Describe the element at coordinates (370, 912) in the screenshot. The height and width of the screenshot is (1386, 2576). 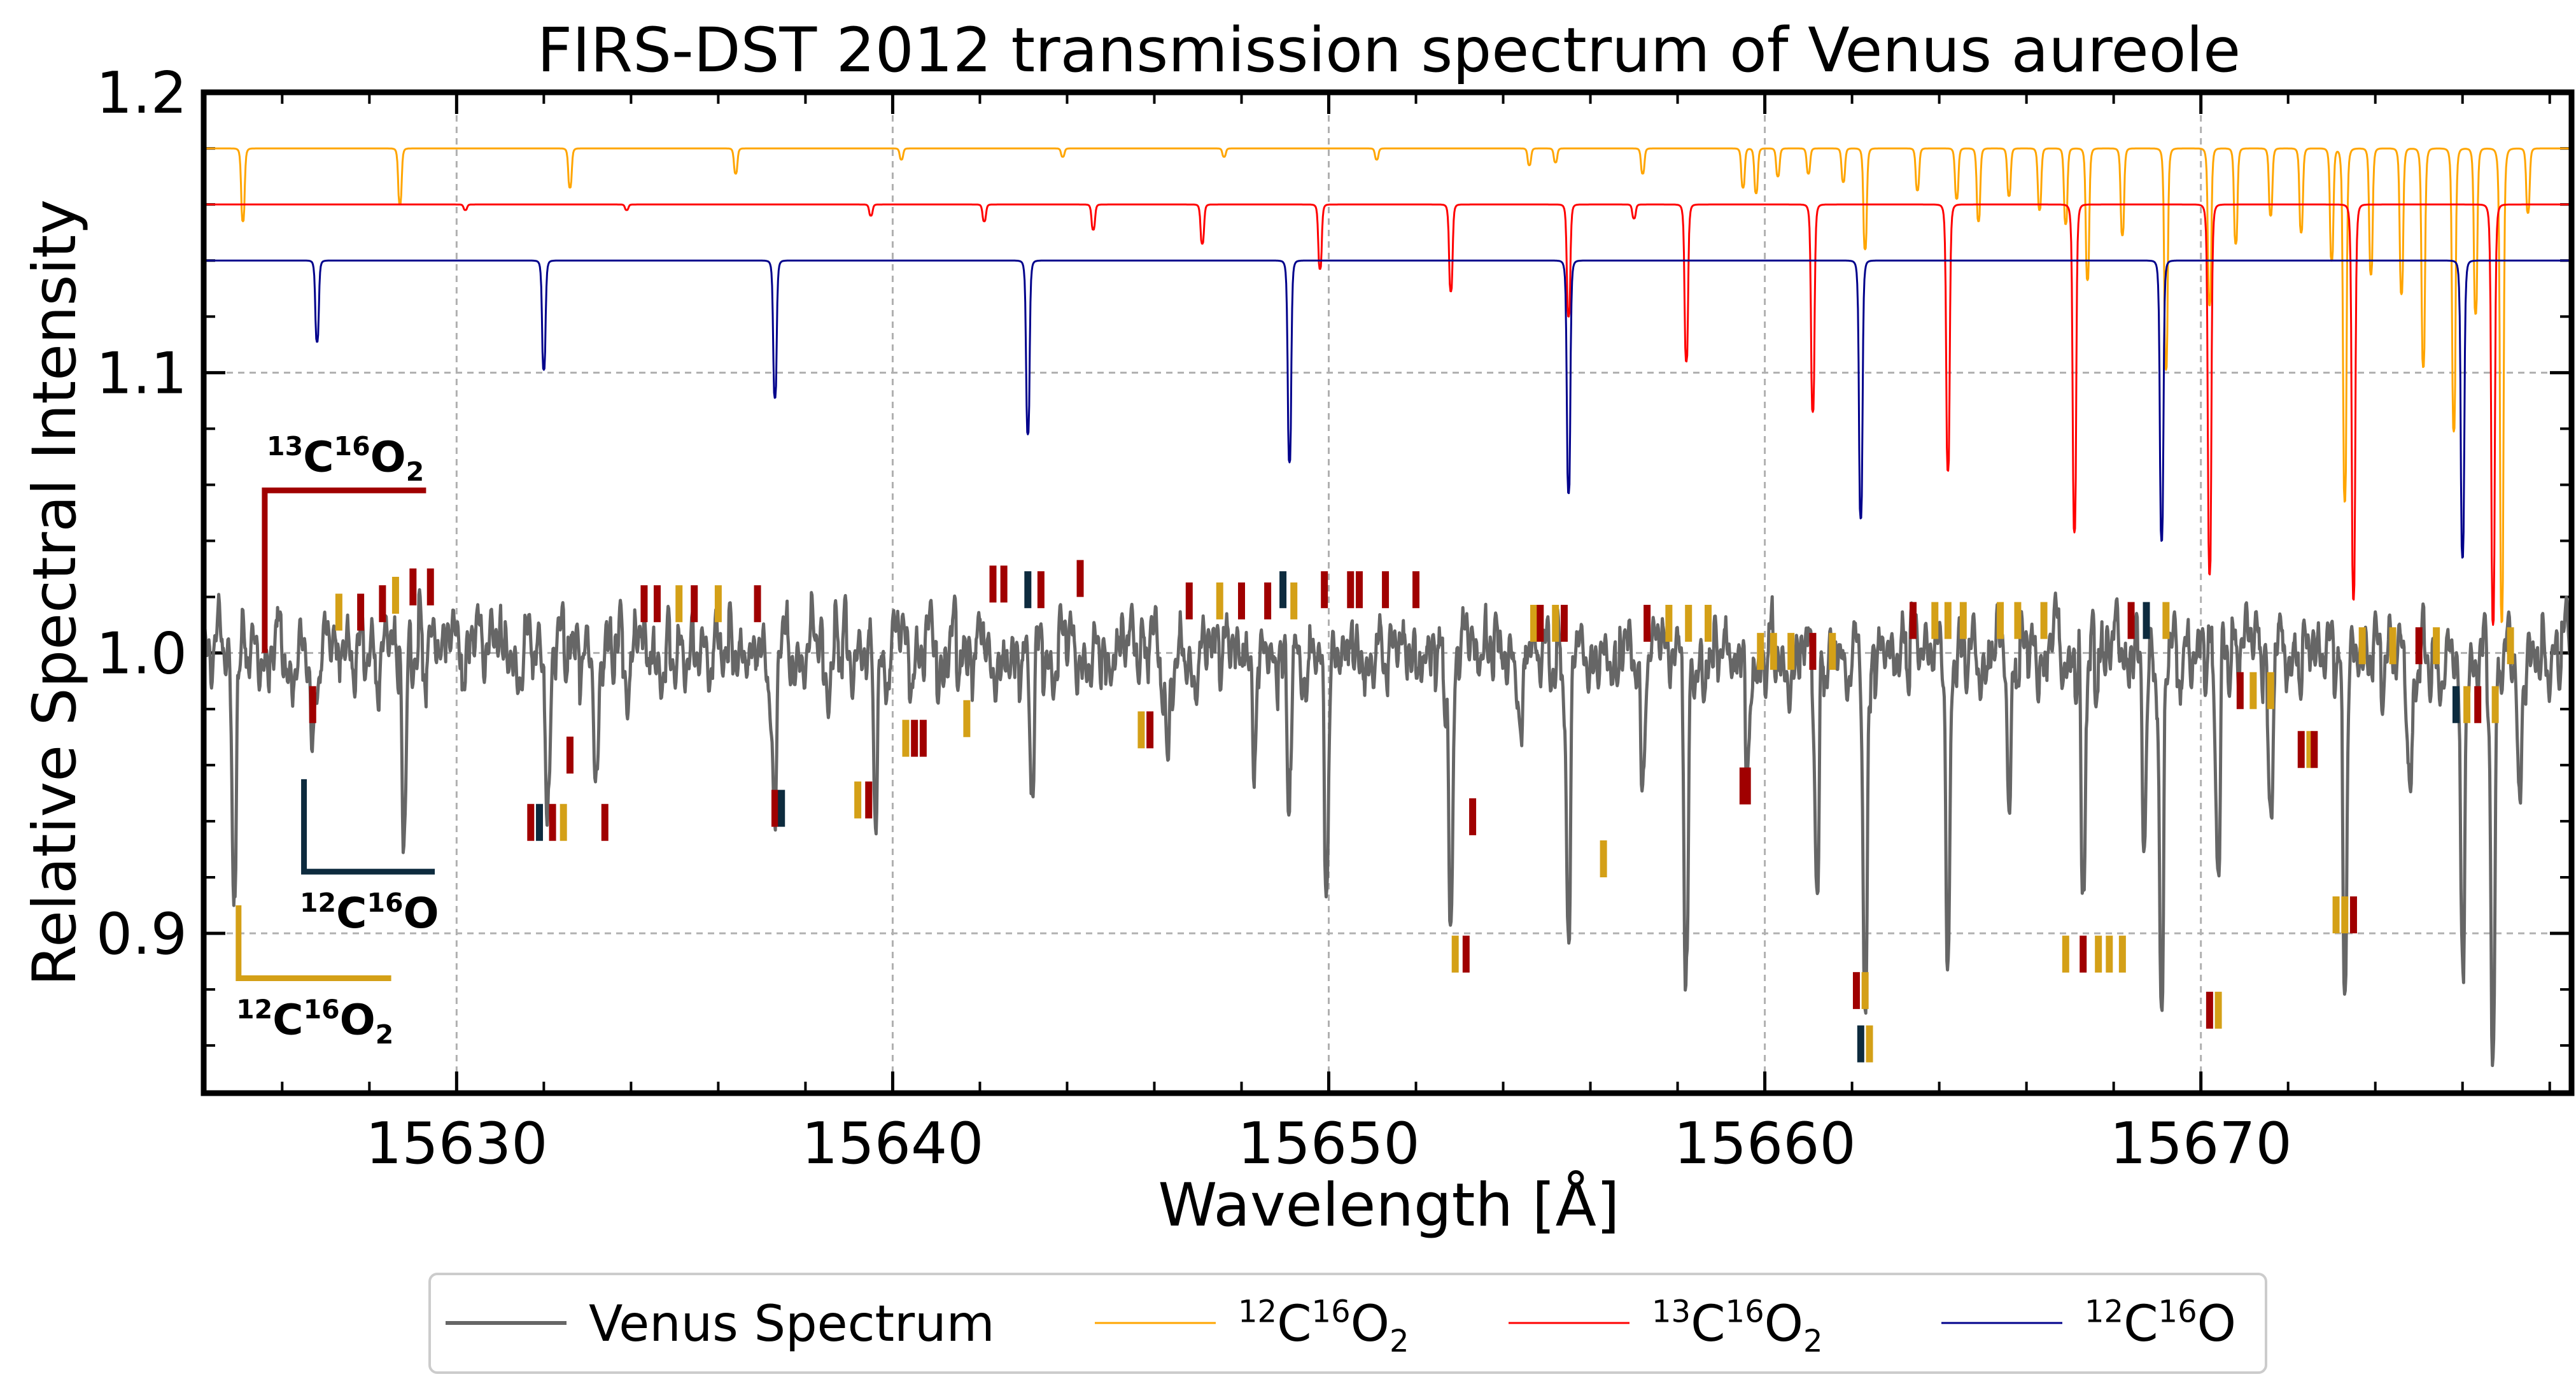
I see `annotation-label-co_12: 12C16O` at that location.